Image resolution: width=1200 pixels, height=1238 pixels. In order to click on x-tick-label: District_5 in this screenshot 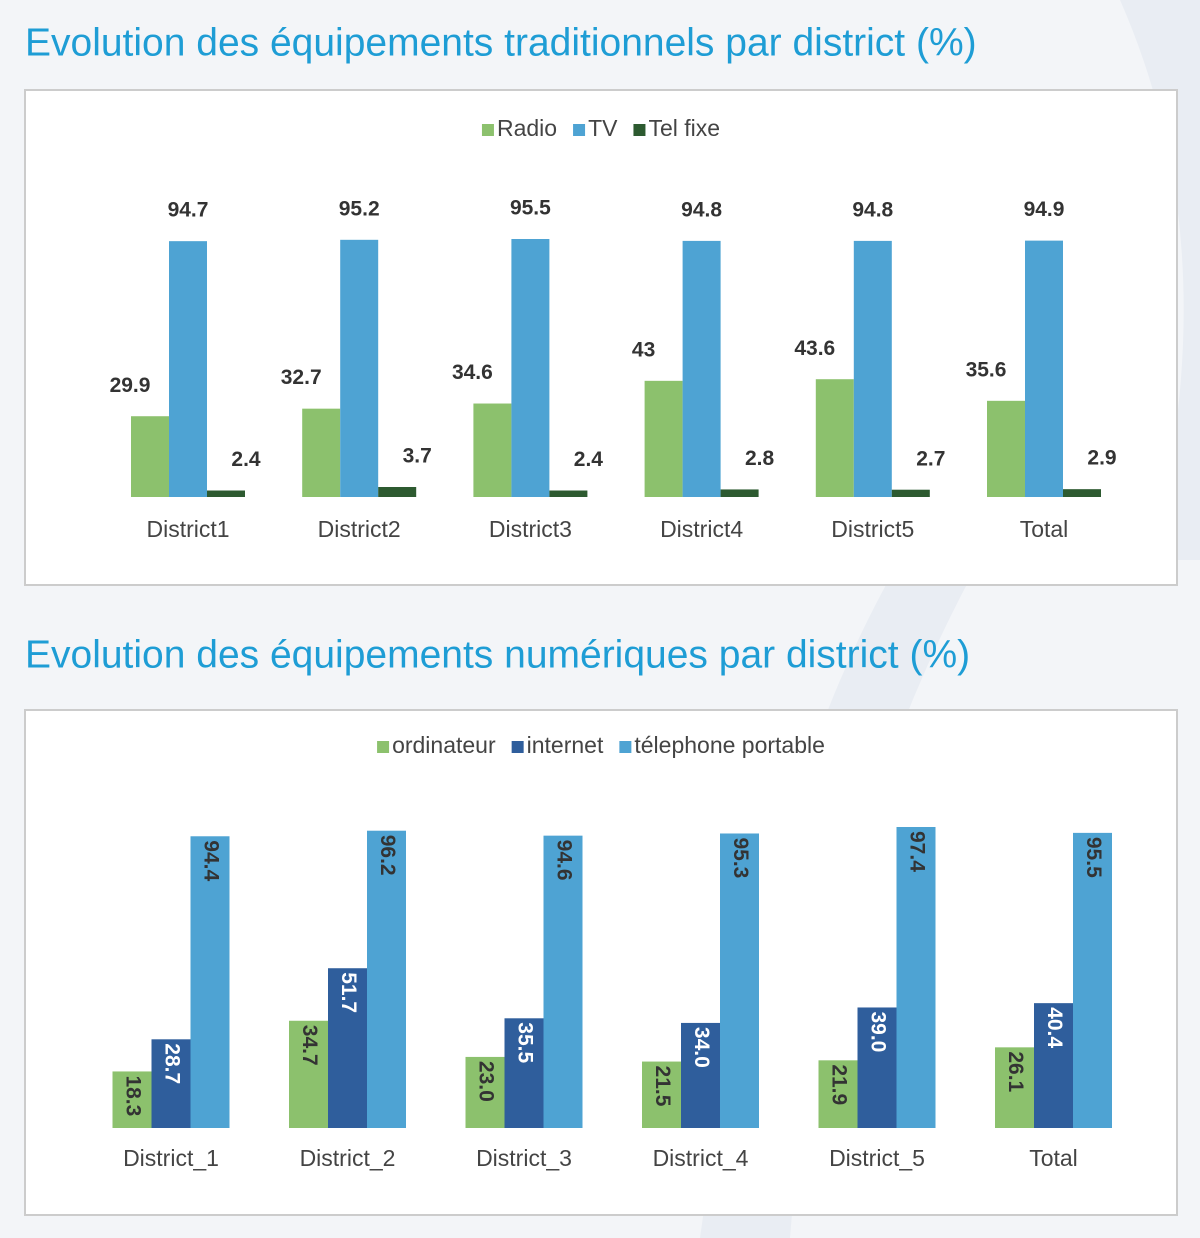, I will do `click(877, 1158)`.